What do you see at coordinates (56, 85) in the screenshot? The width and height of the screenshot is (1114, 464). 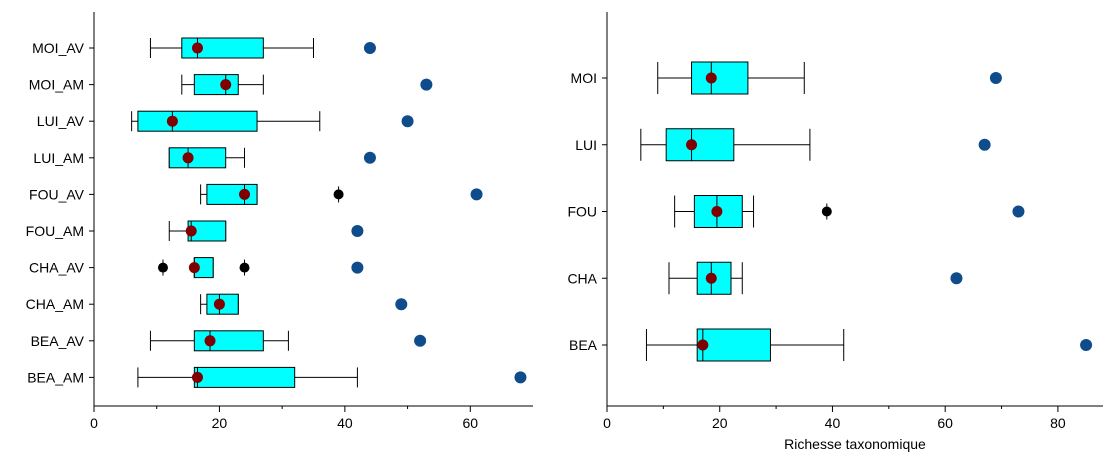 I see `category-label: MOI_AM` at bounding box center [56, 85].